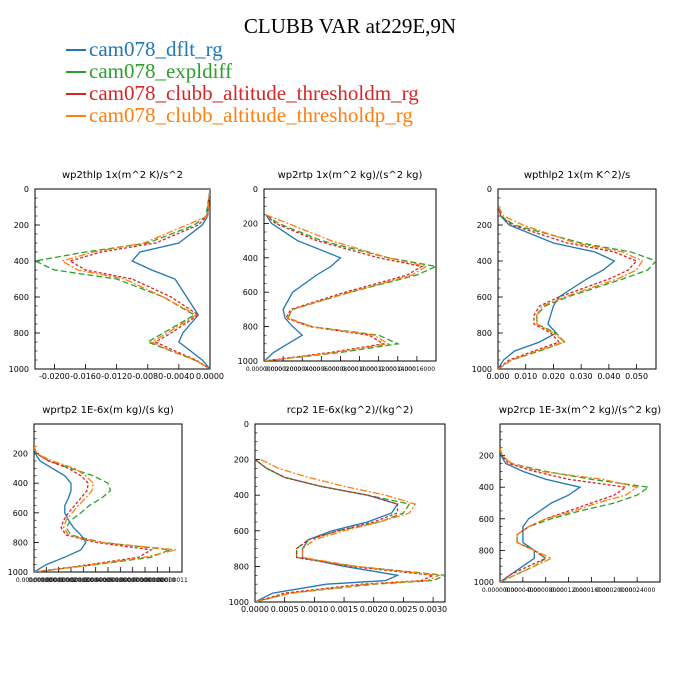  I want to click on panel-title: wpthlp2 1x(m K^2)/s, so click(577, 175).